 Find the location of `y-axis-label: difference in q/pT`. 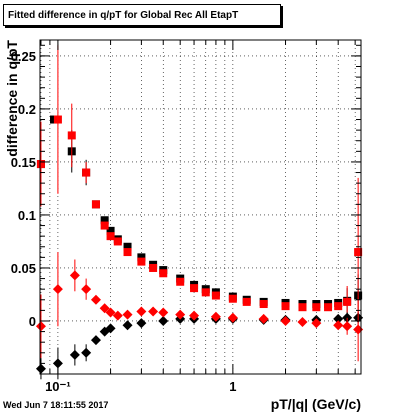

y-axis-label: difference in q/pT is located at coordinates (12, 98).